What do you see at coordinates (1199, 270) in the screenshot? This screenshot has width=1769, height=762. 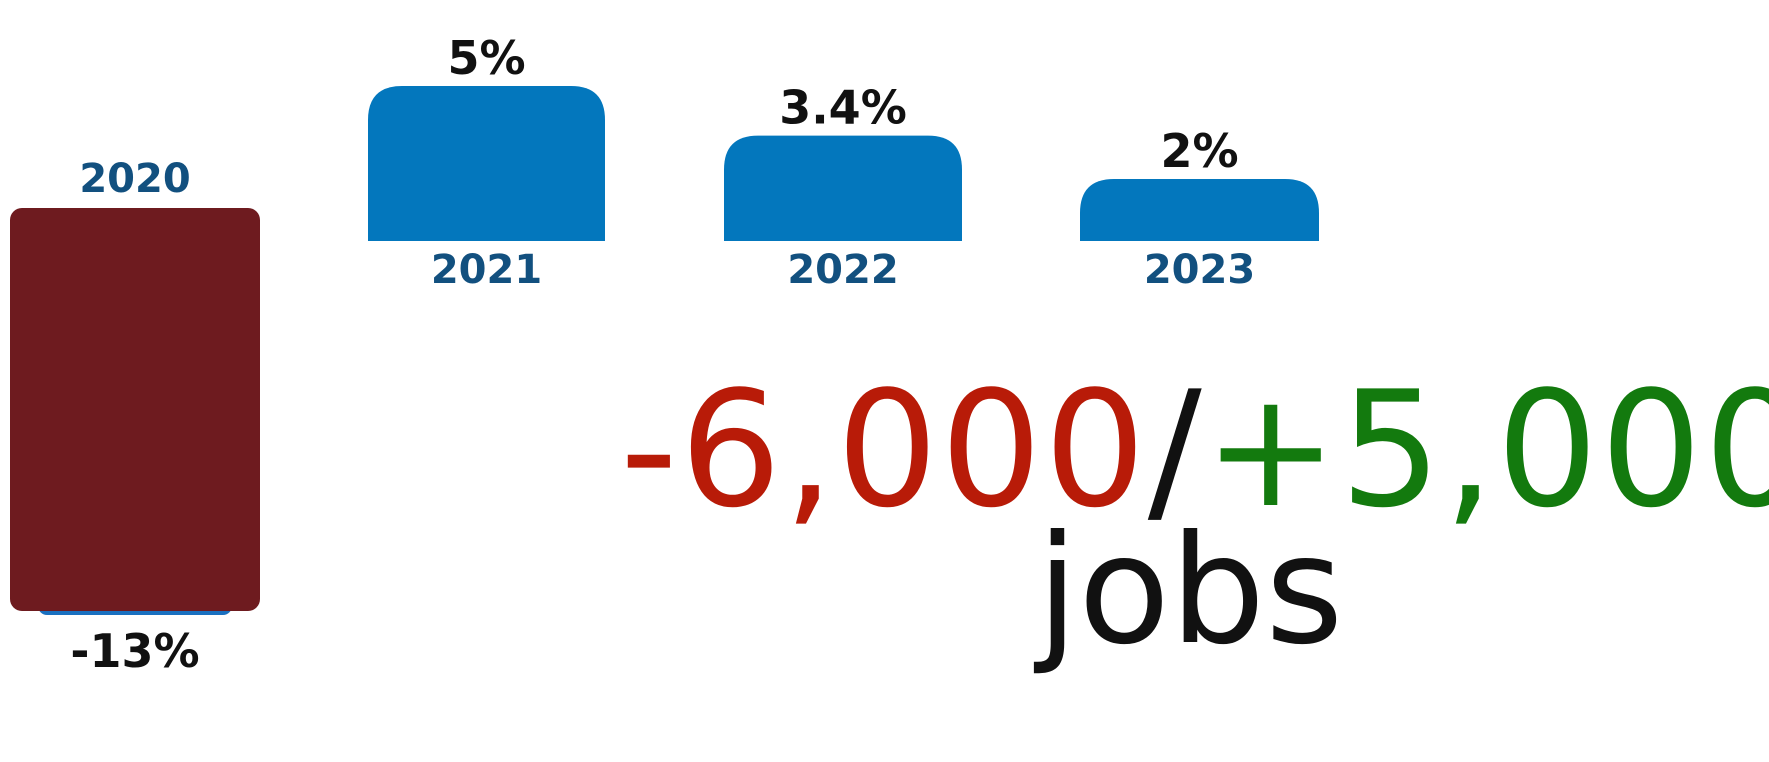 I see `year-label-2023: 2023` at bounding box center [1199, 270].